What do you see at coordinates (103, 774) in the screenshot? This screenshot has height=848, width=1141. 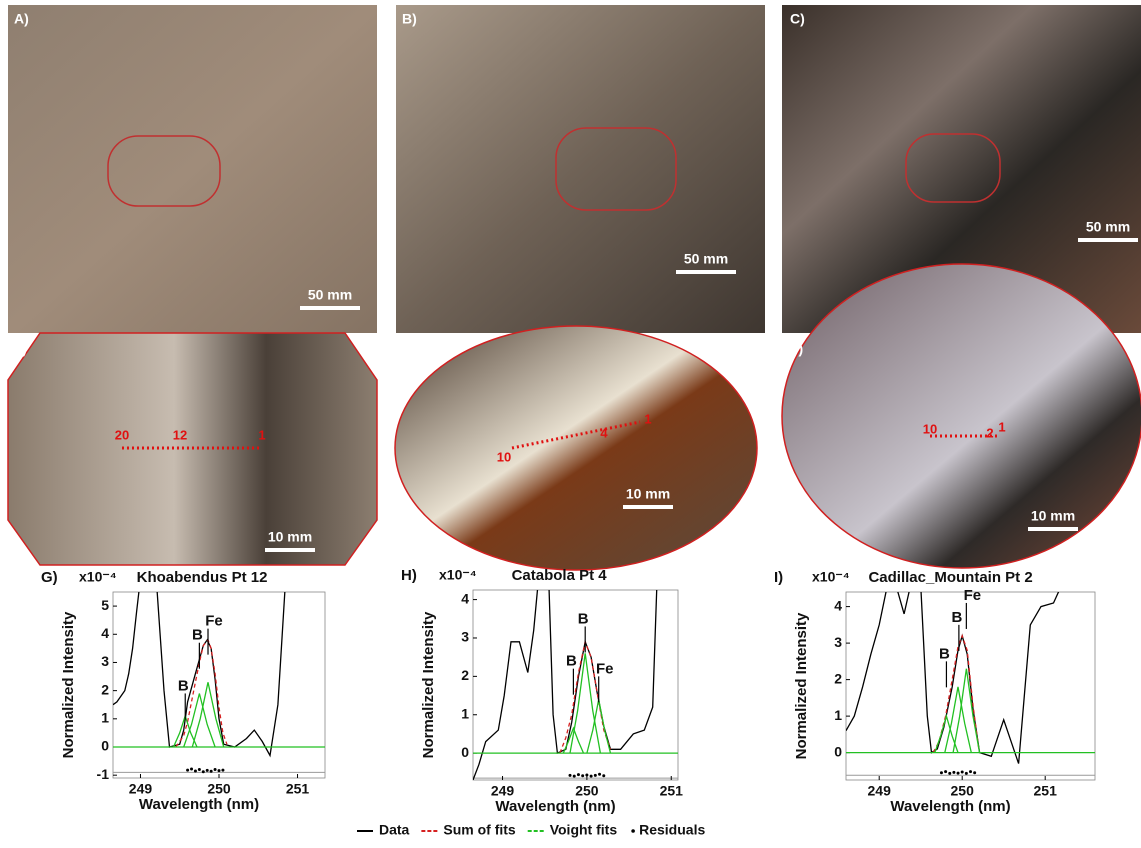 I see `y-tick-label: -1` at bounding box center [103, 774].